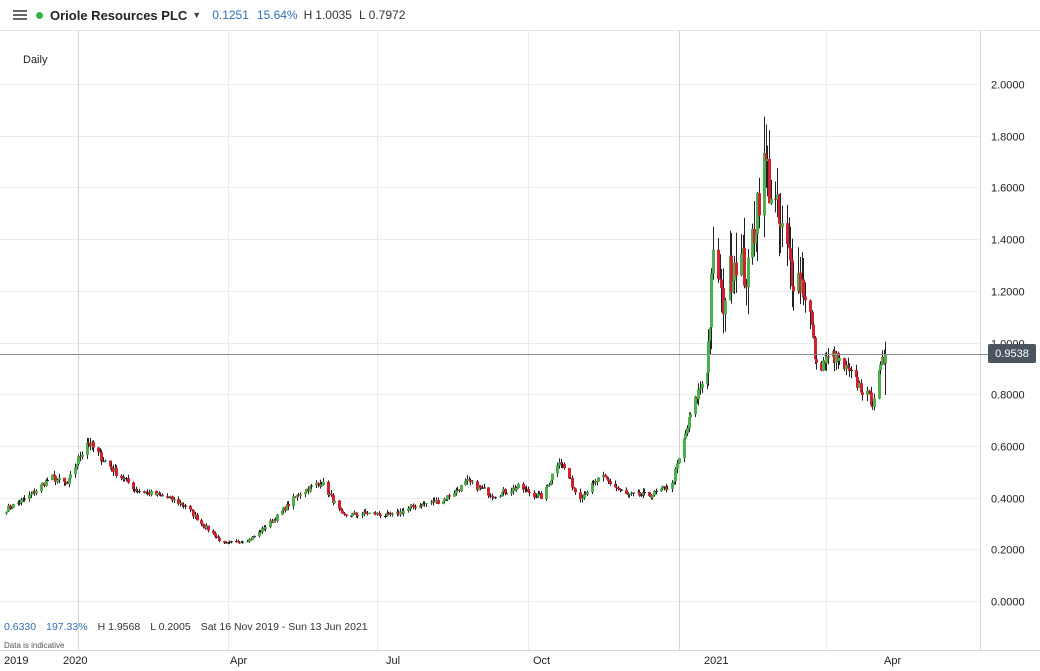  What do you see at coordinates (197, 15) in the screenshot?
I see `chevron-down-icon: ▼` at bounding box center [197, 15].